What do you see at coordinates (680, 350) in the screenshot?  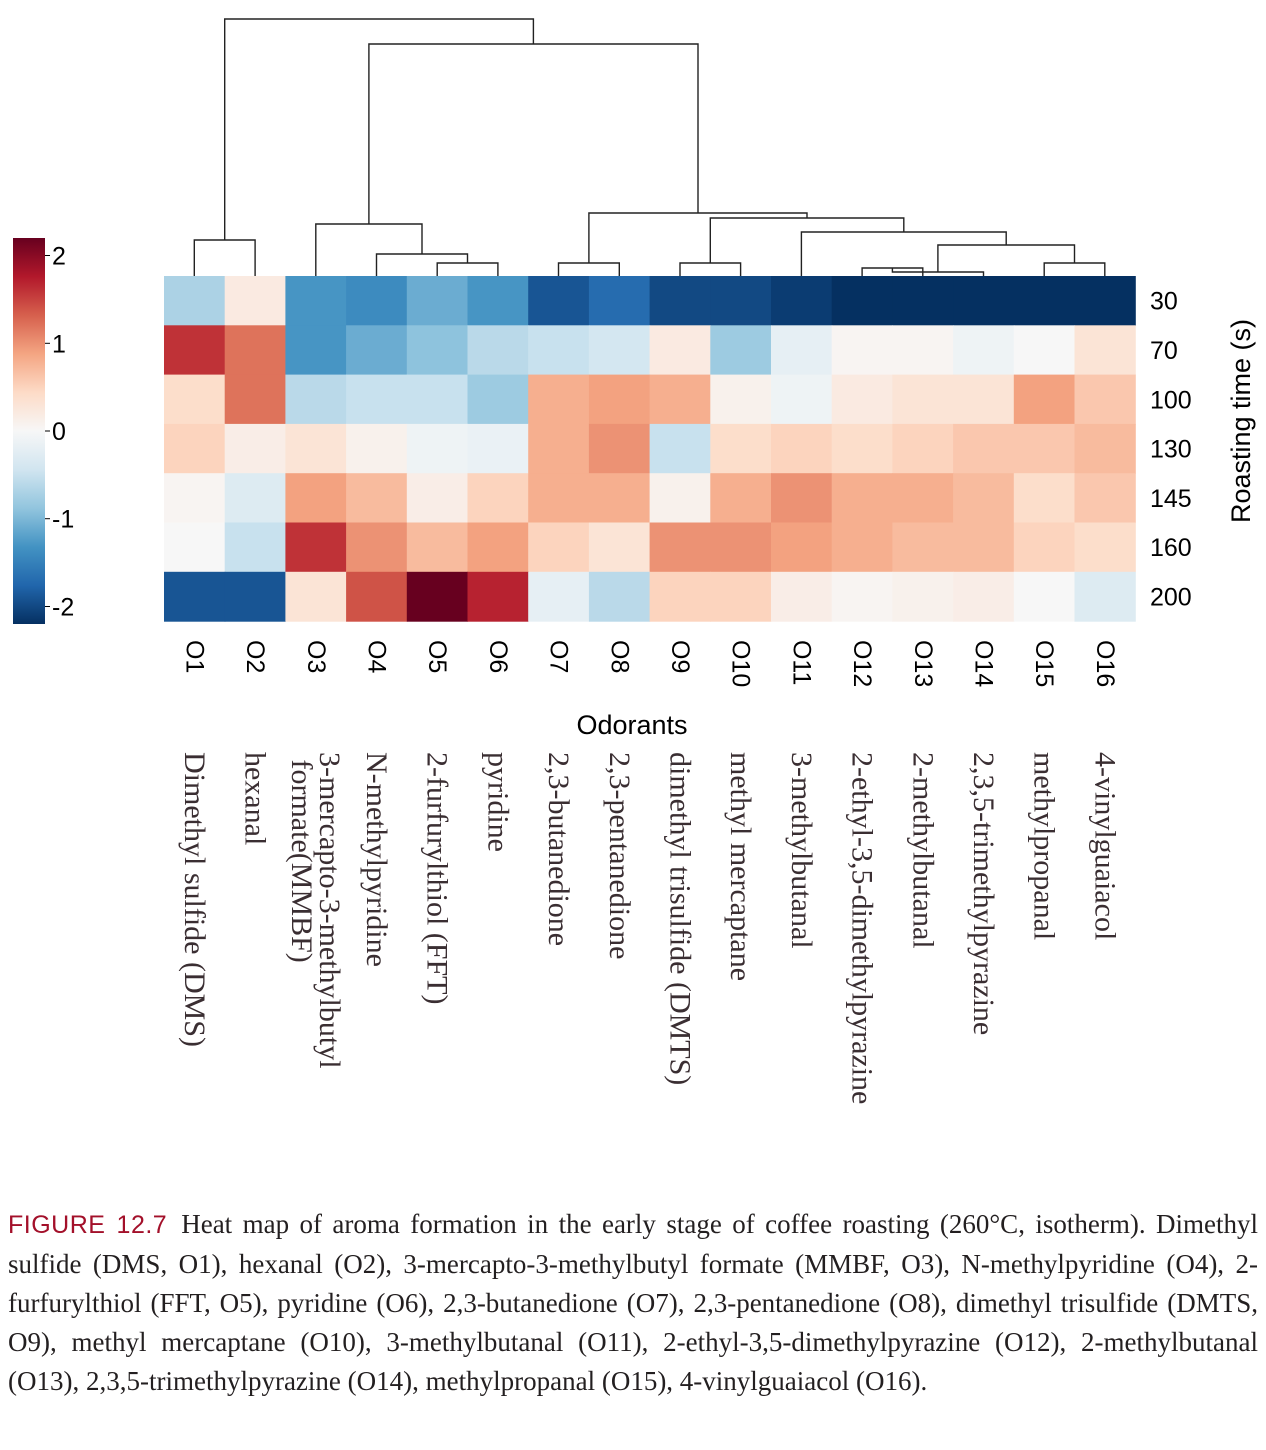 I see `heatmap-cell-70-O9` at bounding box center [680, 350].